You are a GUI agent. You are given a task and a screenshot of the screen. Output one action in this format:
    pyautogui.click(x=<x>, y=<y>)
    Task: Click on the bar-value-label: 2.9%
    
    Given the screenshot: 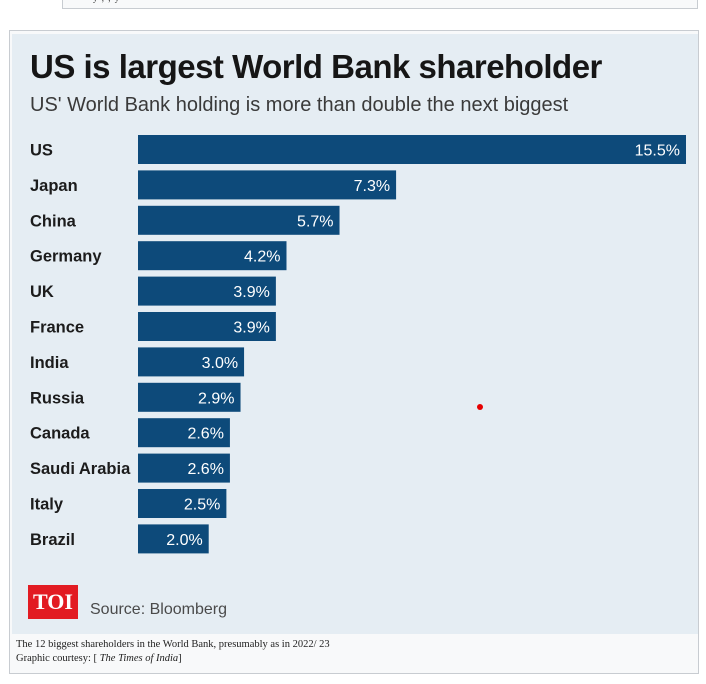 What is the action you would take?
    pyautogui.click(x=216, y=398)
    